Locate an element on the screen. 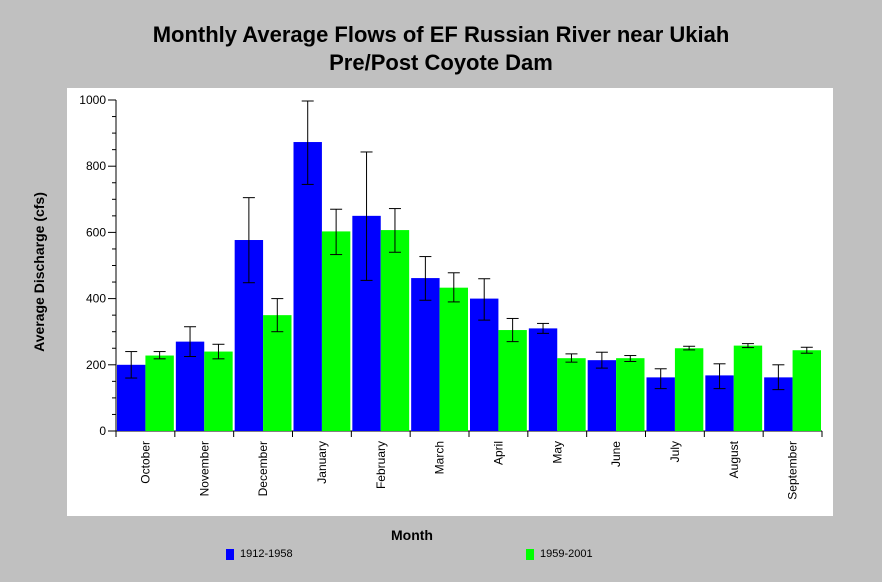 This screenshot has width=882, height=582. x-tick-label: February is located at coordinates (381, 465).